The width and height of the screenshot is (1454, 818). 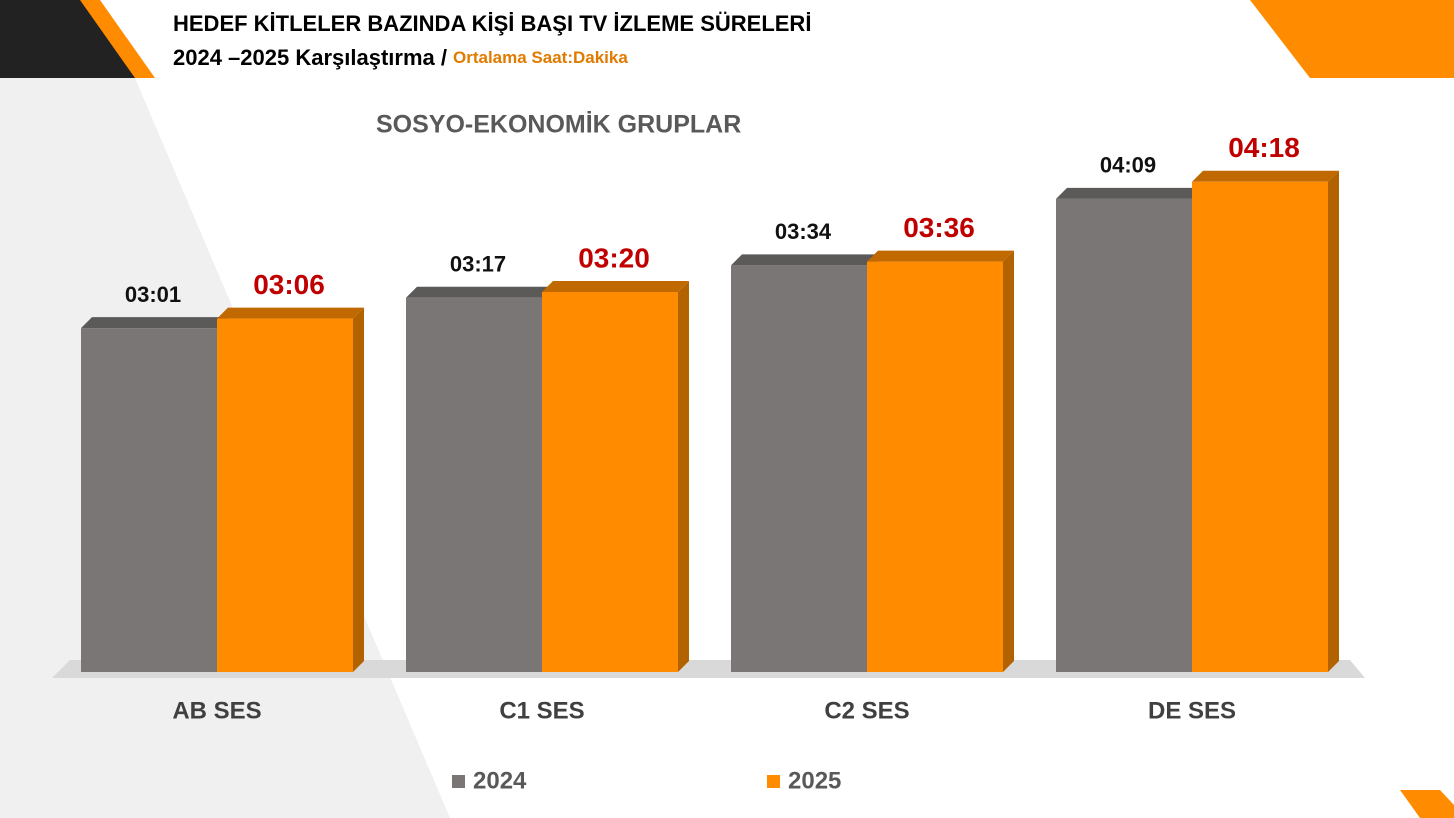 I want to click on data-label: 03:17, so click(x=478, y=264).